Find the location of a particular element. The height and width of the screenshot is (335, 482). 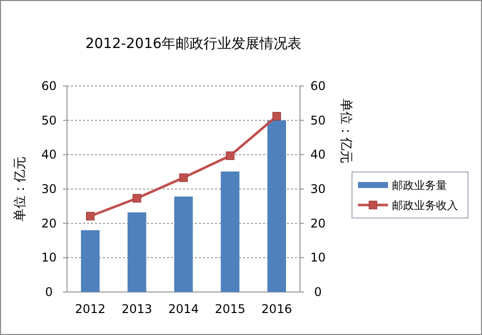

y2-tick-label: 0 is located at coordinates (318, 292).